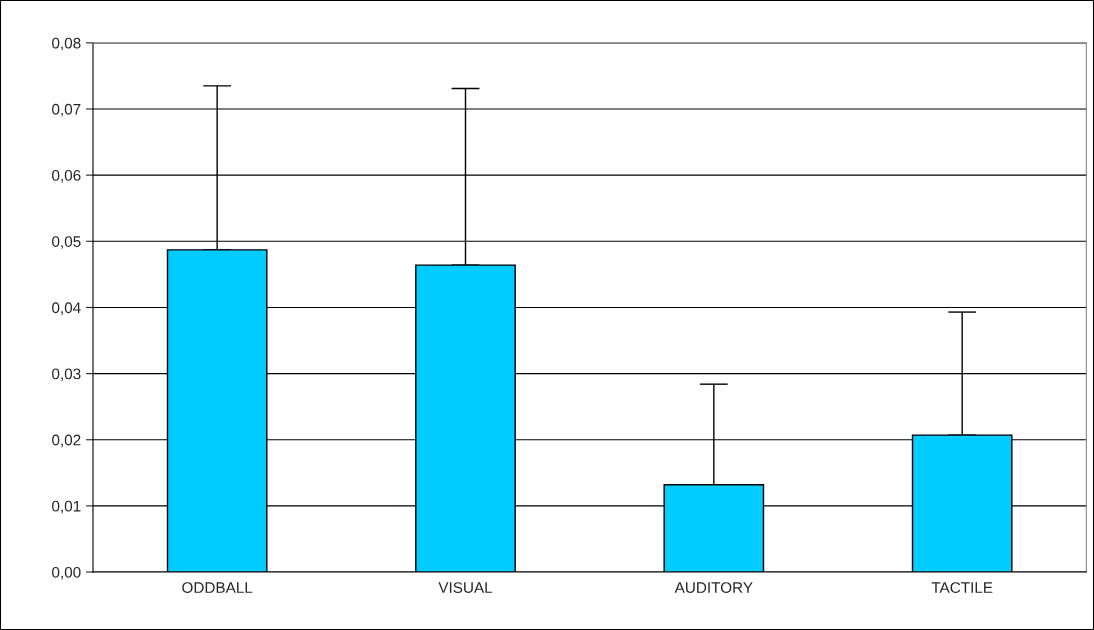 The height and width of the screenshot is (630, 1094). I want to click on x-tick-label: ODDBALL, so click(217, 587).